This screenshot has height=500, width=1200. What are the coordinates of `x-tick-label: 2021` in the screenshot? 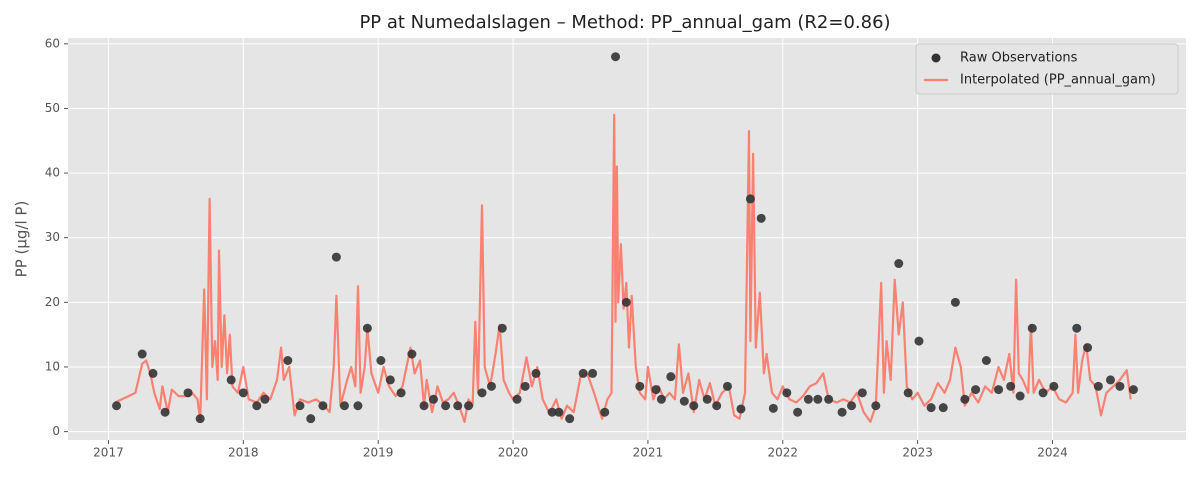 It's located at (648, 453).